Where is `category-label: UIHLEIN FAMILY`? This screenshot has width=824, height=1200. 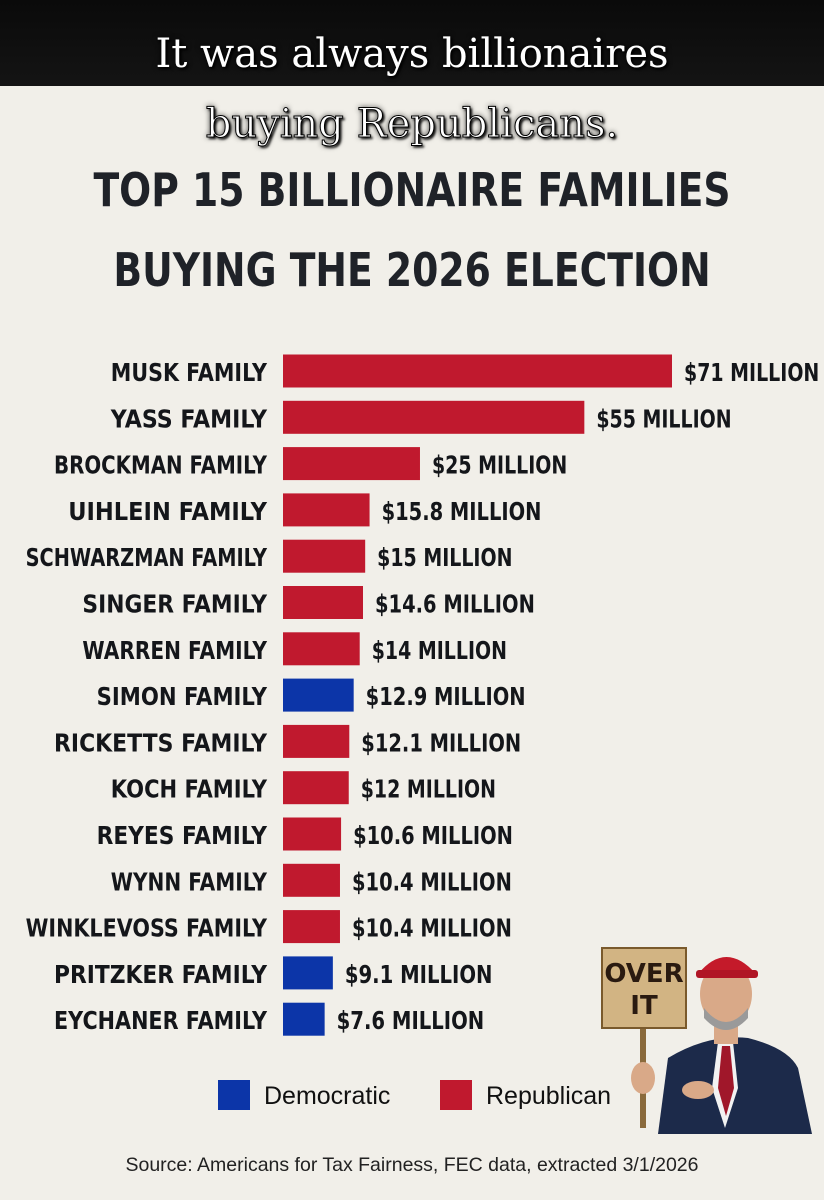
category-label: UIHLEIN FAMILY is located at coordinates (168, 511).